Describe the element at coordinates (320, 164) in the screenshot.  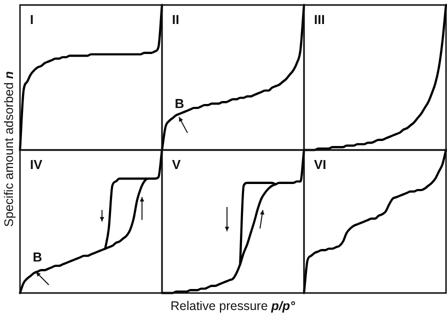
I see `text: VI` at that location.